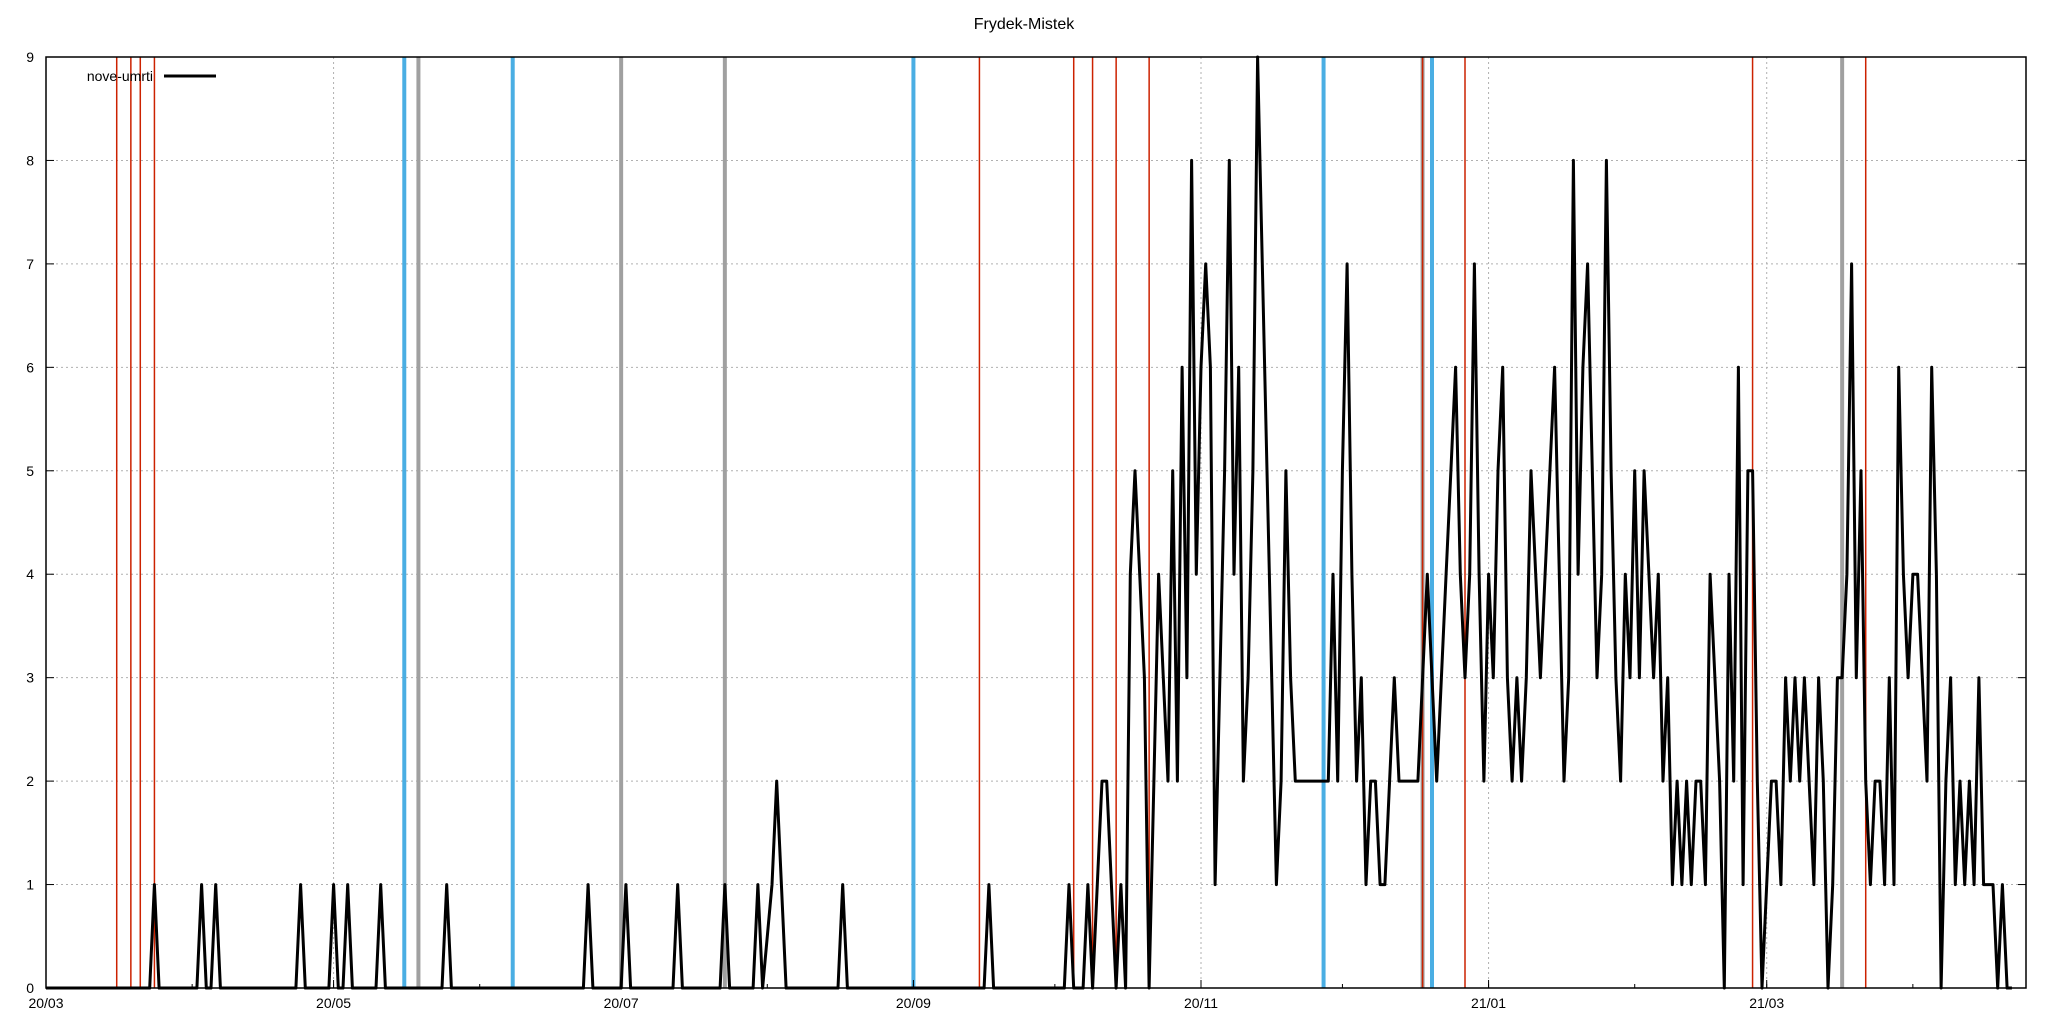  I want to click on y-tick-label: 8, so click(30, 160).